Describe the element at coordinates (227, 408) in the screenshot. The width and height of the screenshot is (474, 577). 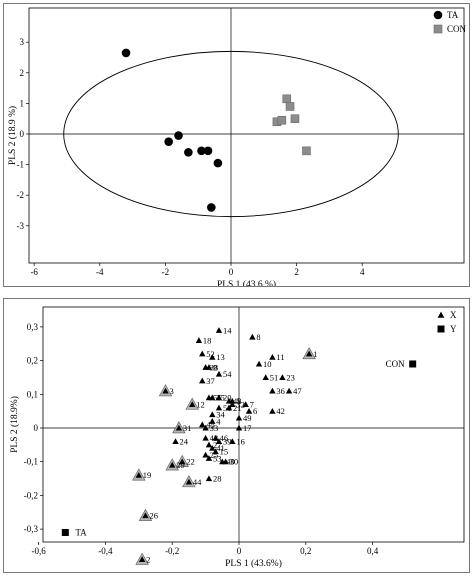
I see `x-variable-label: 50` at that location.